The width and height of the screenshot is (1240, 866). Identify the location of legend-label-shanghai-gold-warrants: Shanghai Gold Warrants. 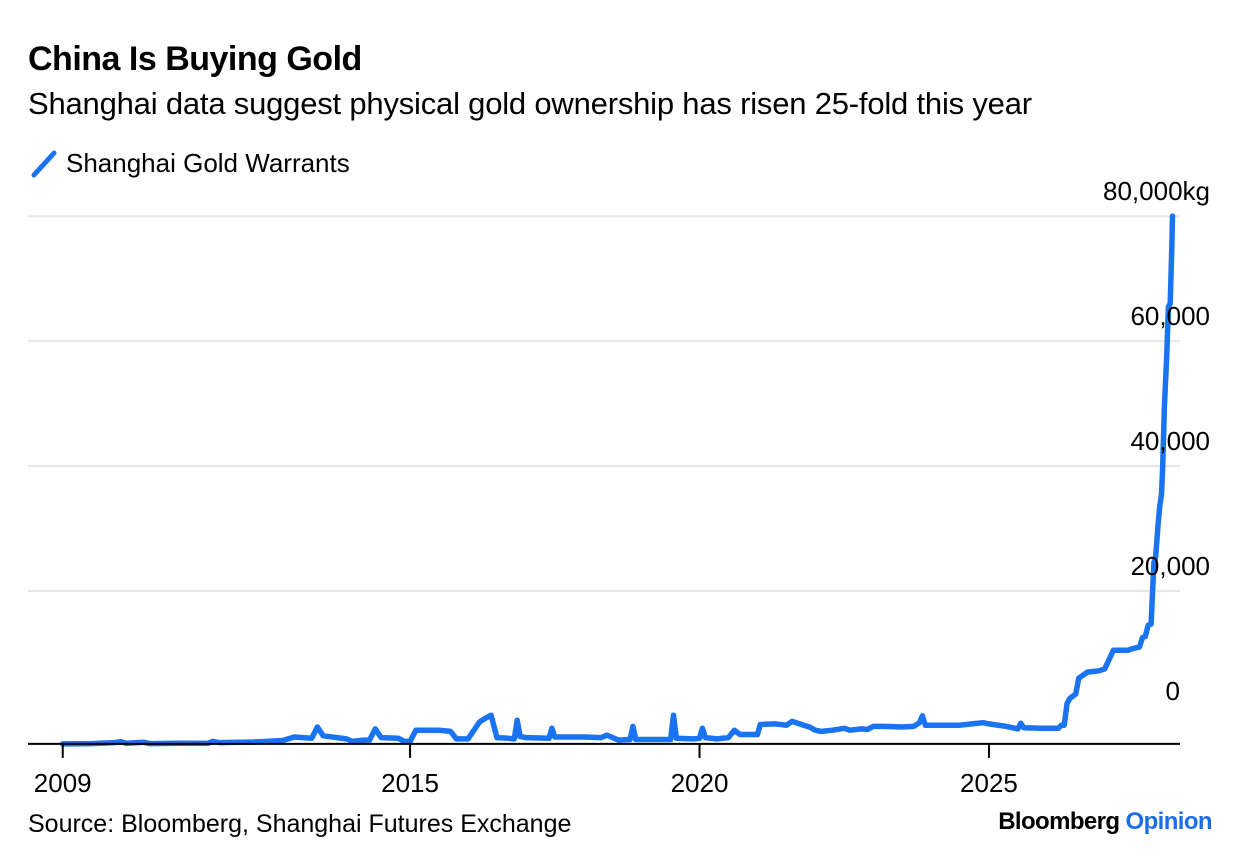
(208, 163).